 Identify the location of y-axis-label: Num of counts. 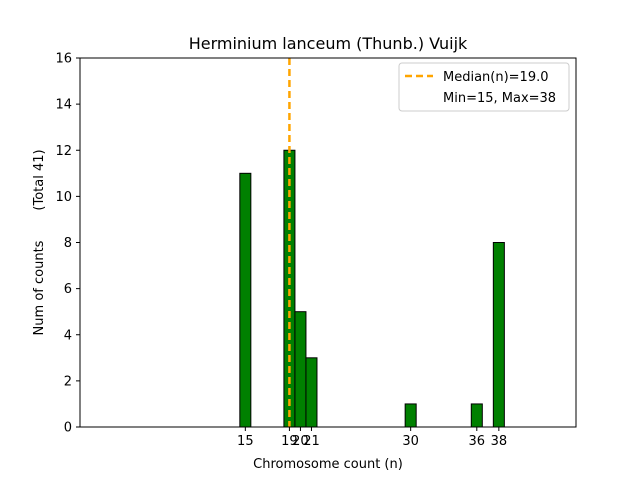
(39, 287).